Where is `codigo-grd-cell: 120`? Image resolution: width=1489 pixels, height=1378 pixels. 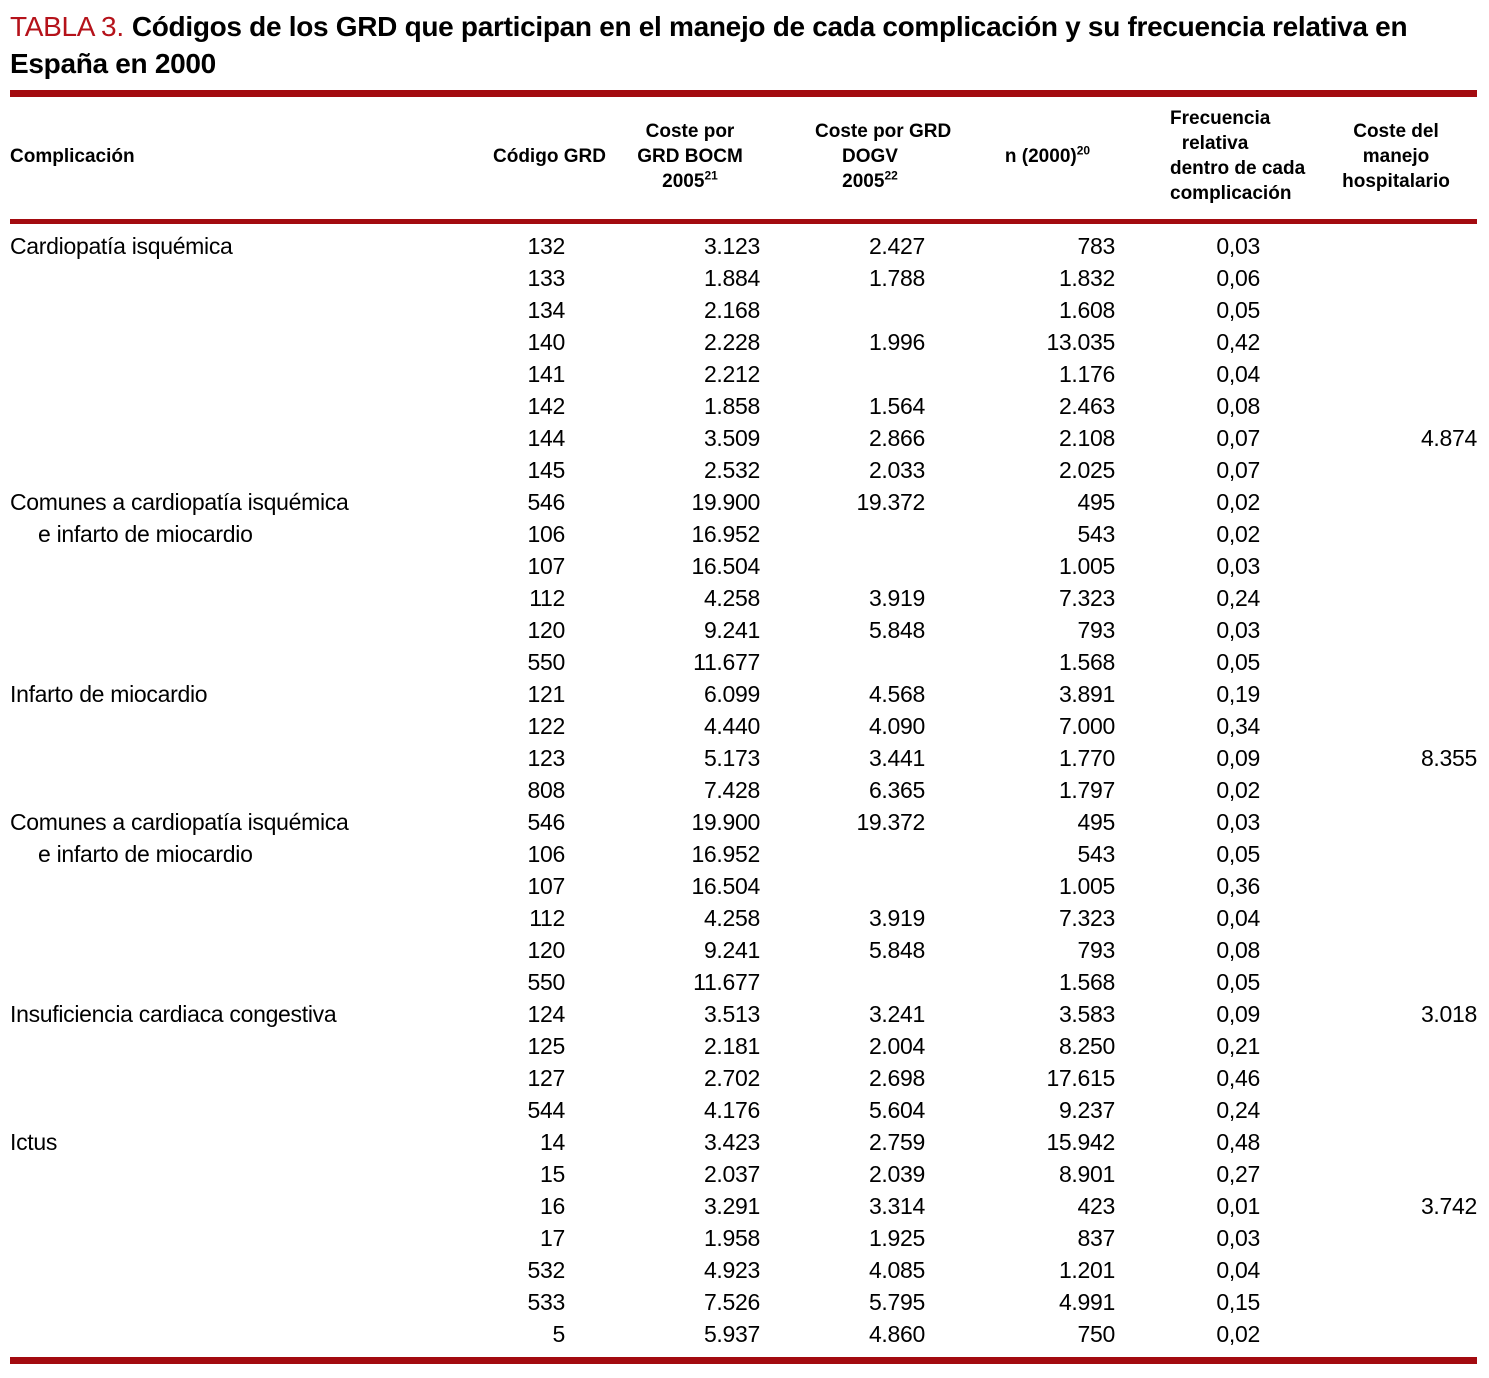 codigo-grd-cell: 120 is located at coordinates (546, 949).